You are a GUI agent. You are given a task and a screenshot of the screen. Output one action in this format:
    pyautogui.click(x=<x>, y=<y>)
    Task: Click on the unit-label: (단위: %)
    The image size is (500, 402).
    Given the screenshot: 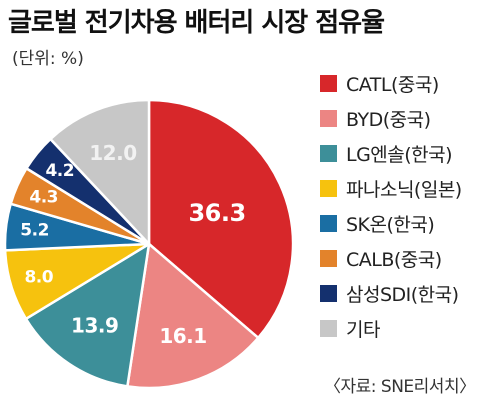 What is the action you would take?
    pyautogui.click(x=48, y=59)
    